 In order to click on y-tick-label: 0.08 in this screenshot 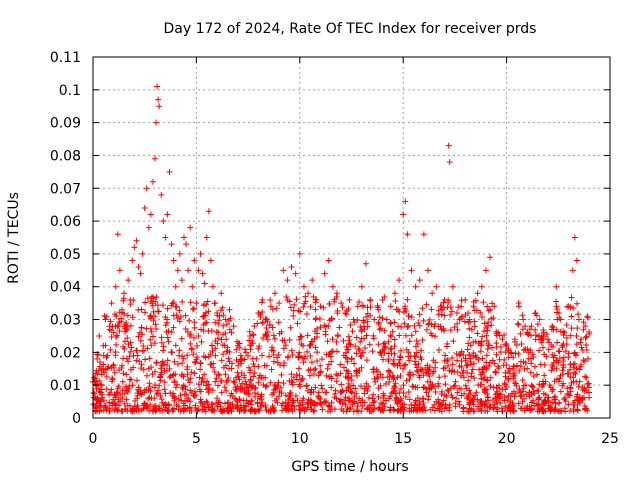, I will do `click(65, 156)`.